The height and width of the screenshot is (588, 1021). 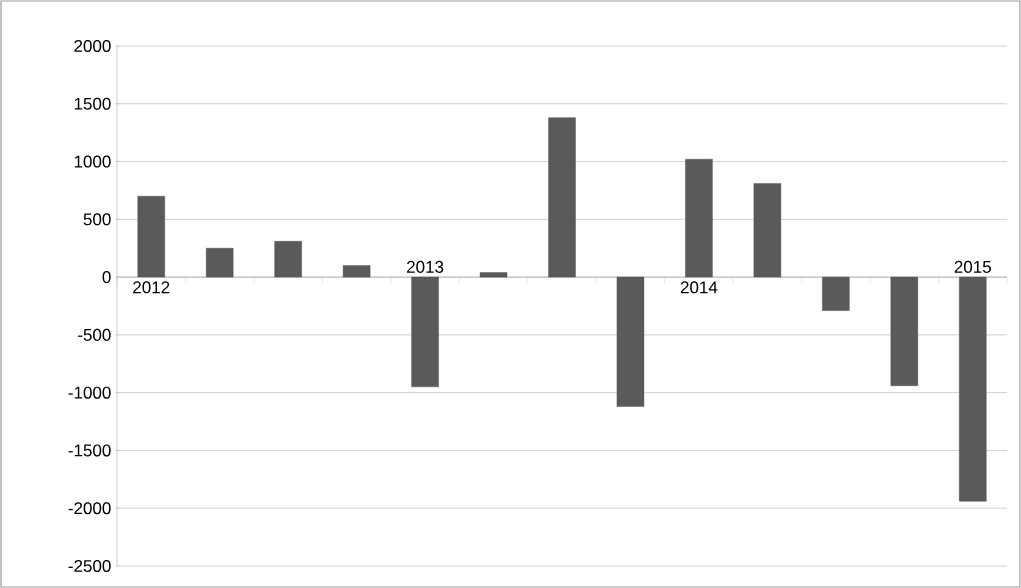 I want to click on y-tick-label: -1500, so click(x=89, y=450).